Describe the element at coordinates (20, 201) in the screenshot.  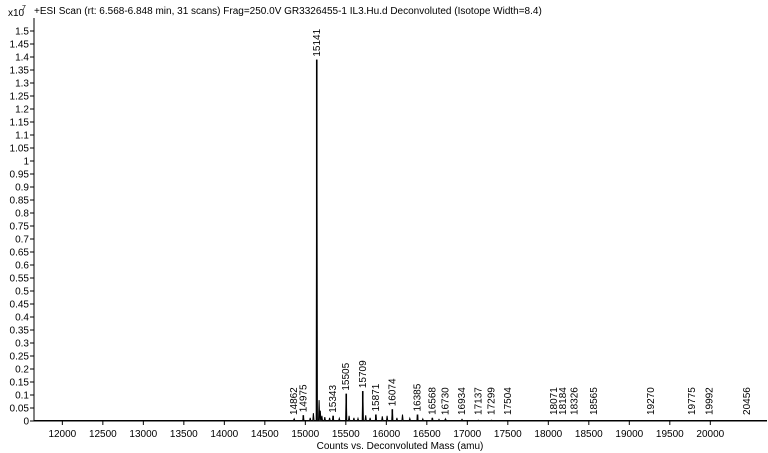
I see `y-tick-label: 0.85` at that location.